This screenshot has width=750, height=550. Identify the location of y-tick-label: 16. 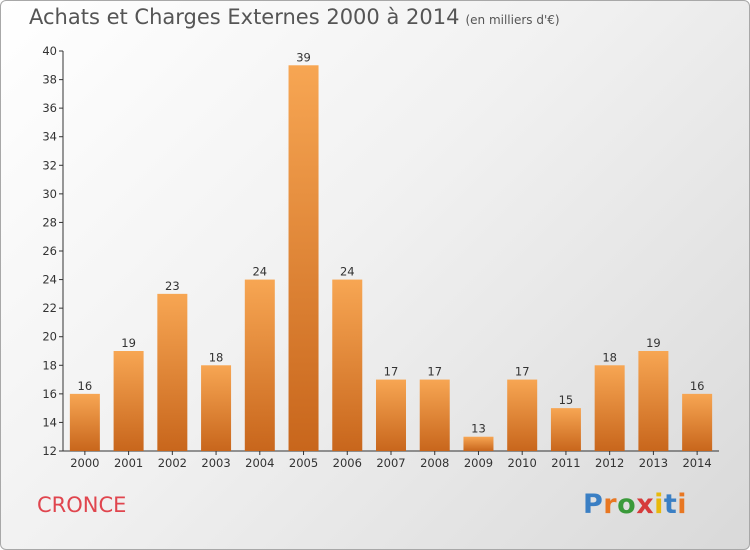
(49, 394).